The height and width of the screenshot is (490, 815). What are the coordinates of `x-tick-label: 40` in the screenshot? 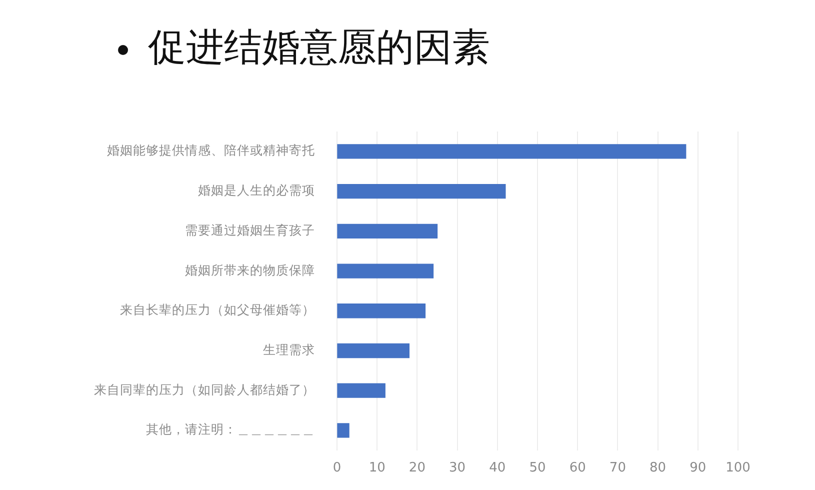 It's located at (497, 468).